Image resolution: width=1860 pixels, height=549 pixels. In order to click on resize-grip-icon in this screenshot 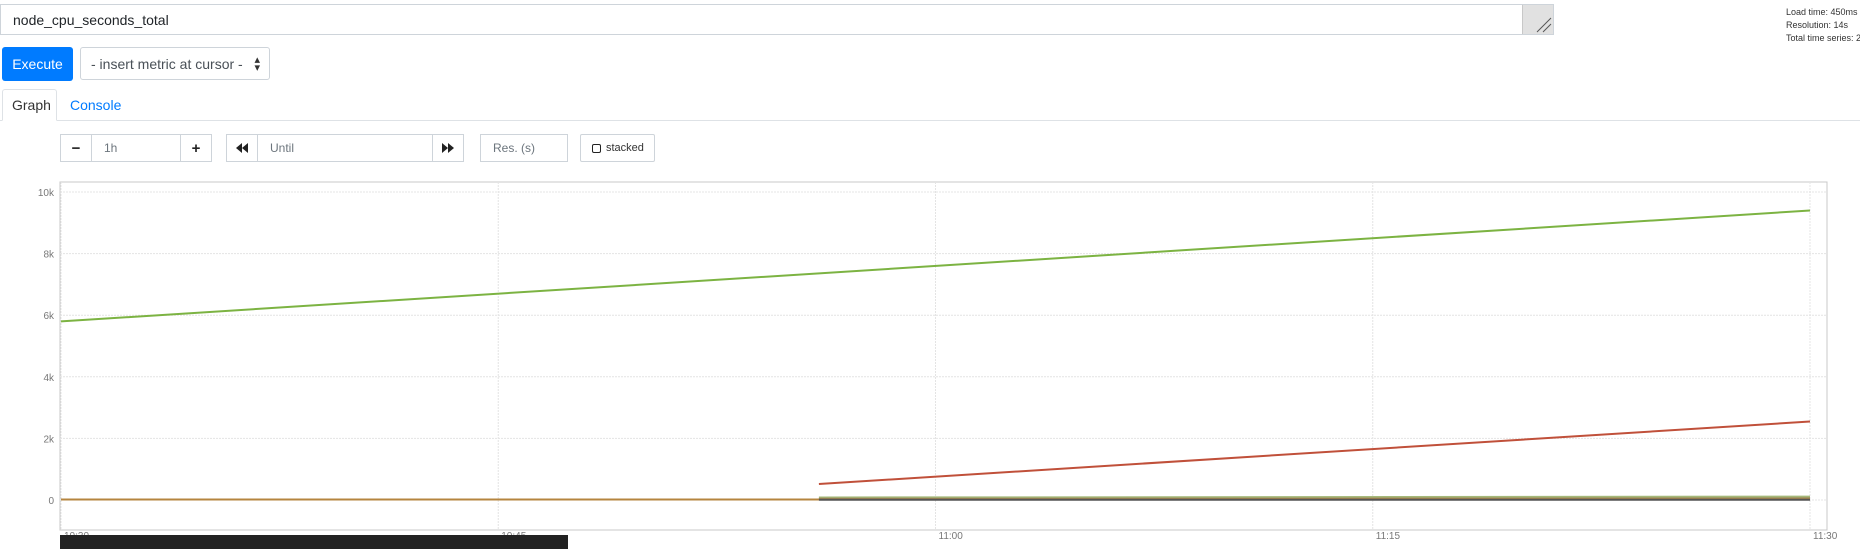, I will do `click(1544, 25)`.